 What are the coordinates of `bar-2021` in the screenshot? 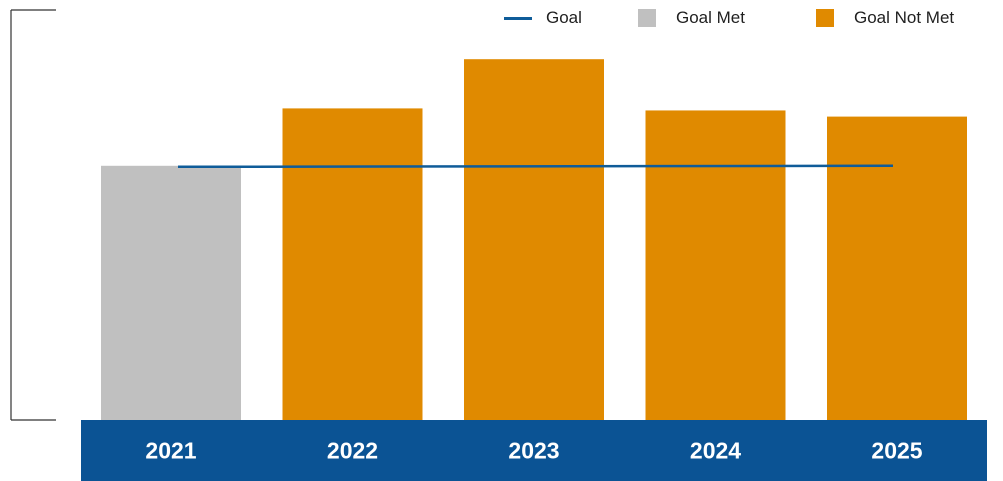 It's located at (171, 292).